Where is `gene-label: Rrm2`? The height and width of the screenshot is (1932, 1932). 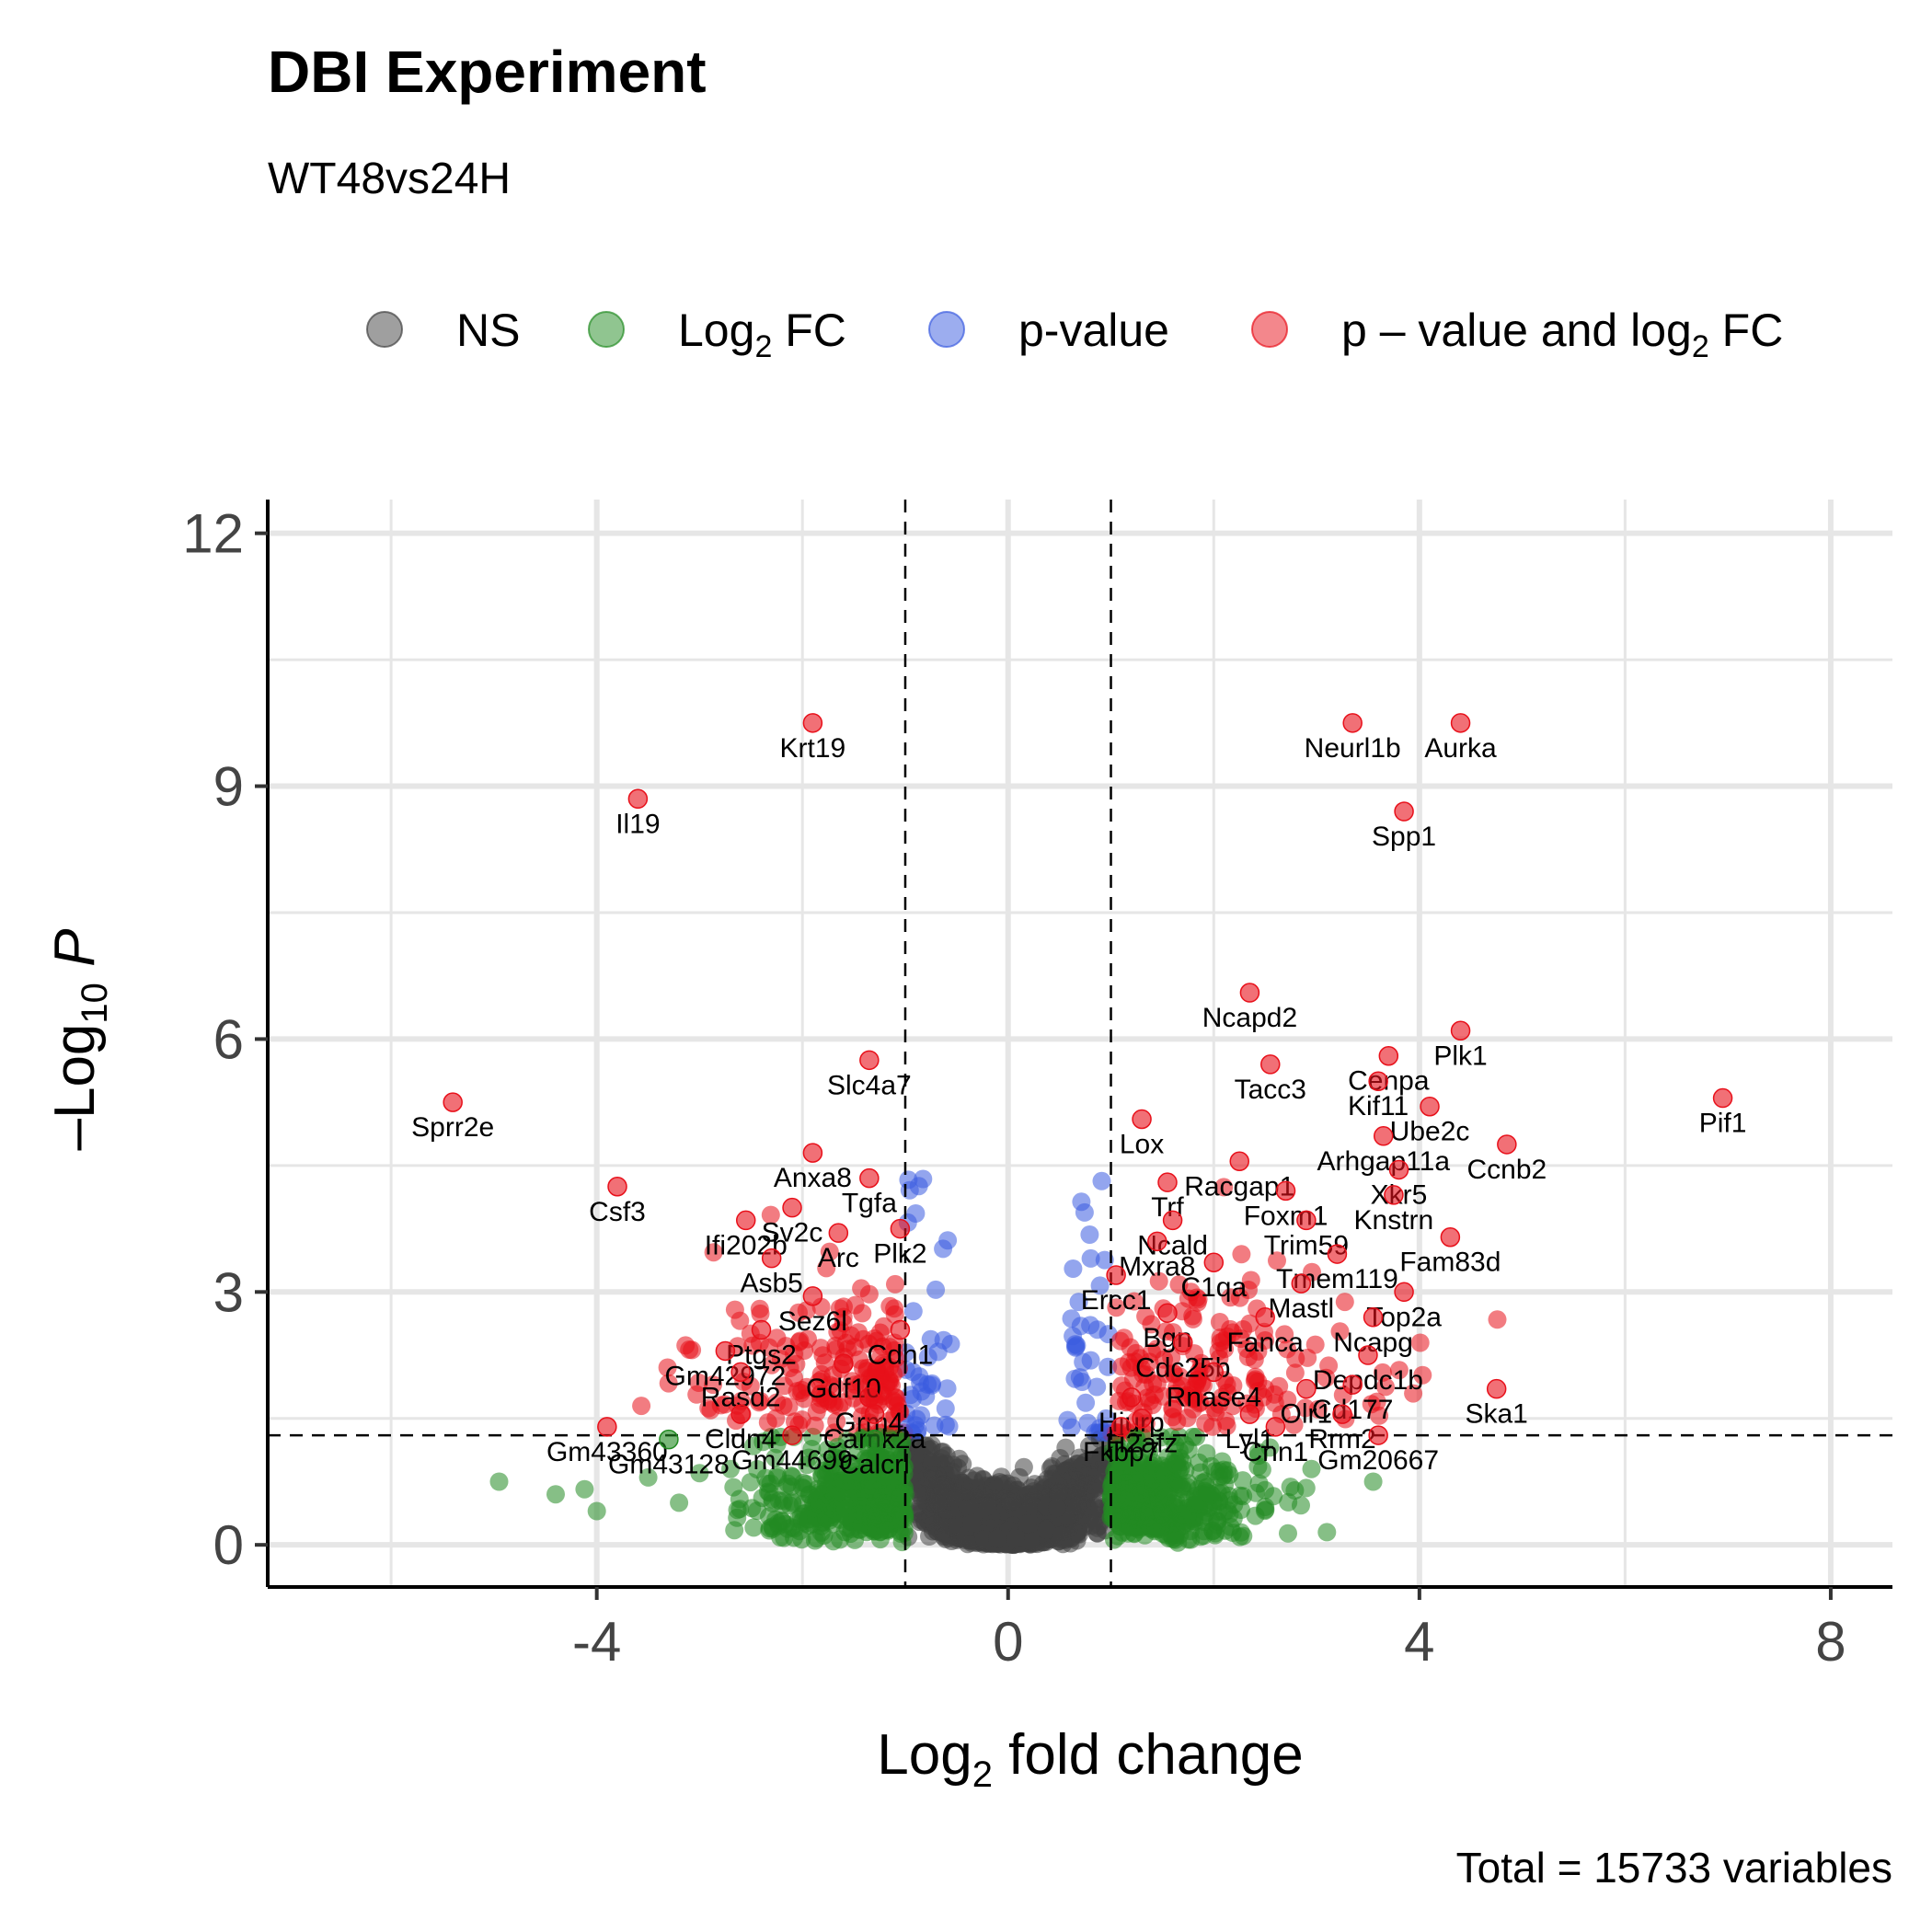
gene-label: Rrm2 is located at coordinates (1341, 1439).